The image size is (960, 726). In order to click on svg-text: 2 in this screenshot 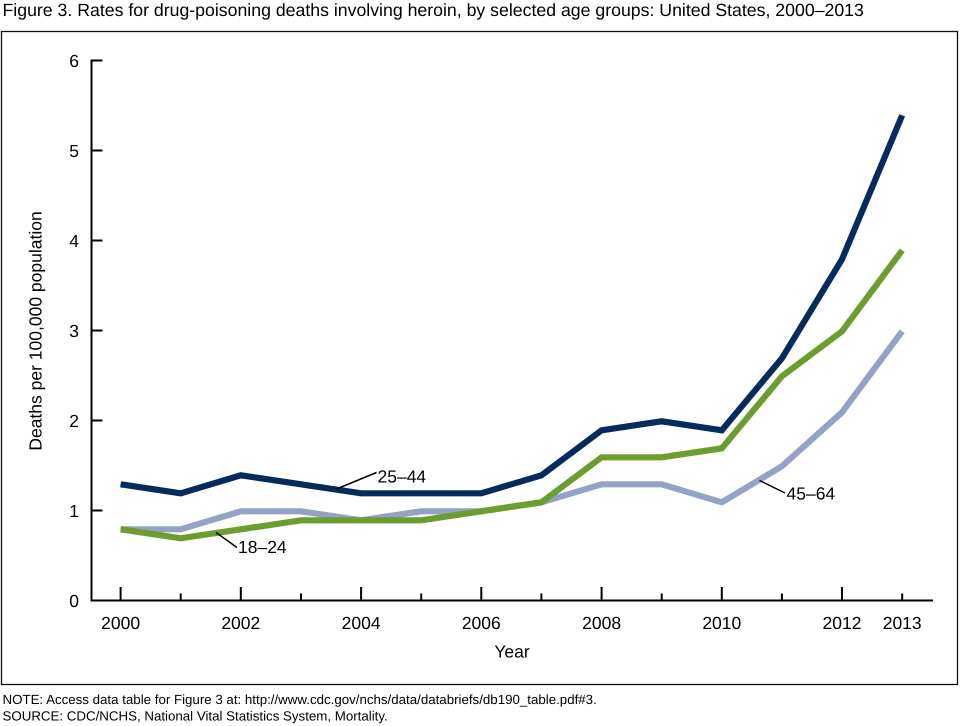, I will do `click(74, 421)`.